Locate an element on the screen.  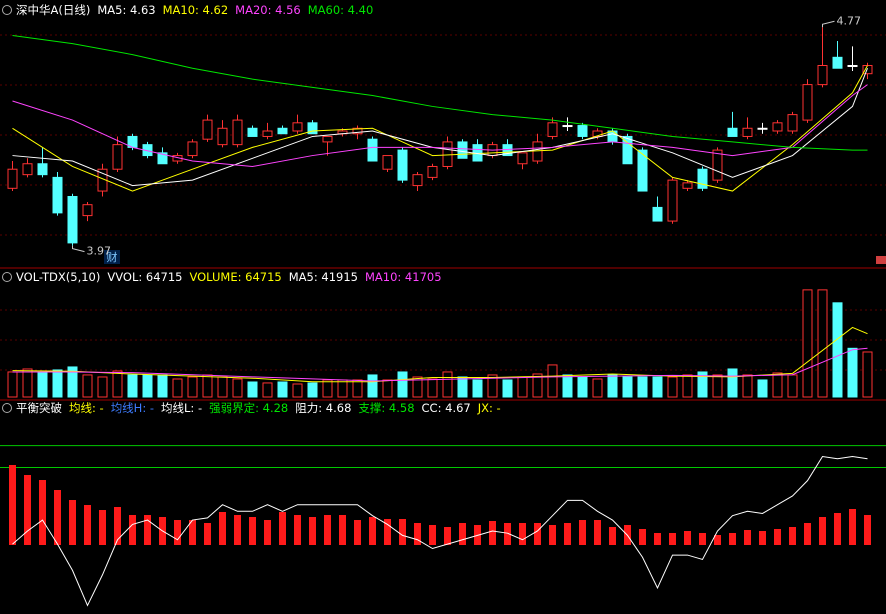
badge: 财 is located at coordinates (112, 257).